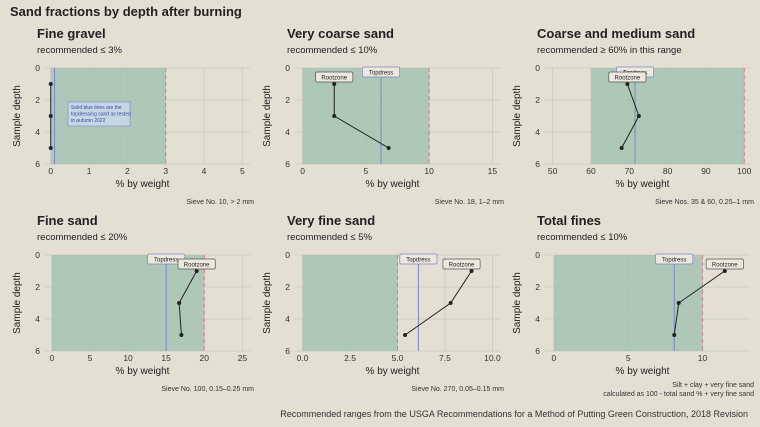  What do you see at coordinates (82, 237) in the screenshot?
I see `panel-subtitle: recommended ≤ 20%` at bounding box center [82, 237].